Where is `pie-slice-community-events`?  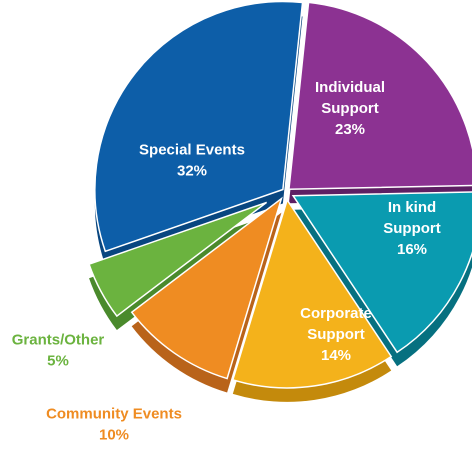 pie-slice-community-events is located at coordinates (206, 288).